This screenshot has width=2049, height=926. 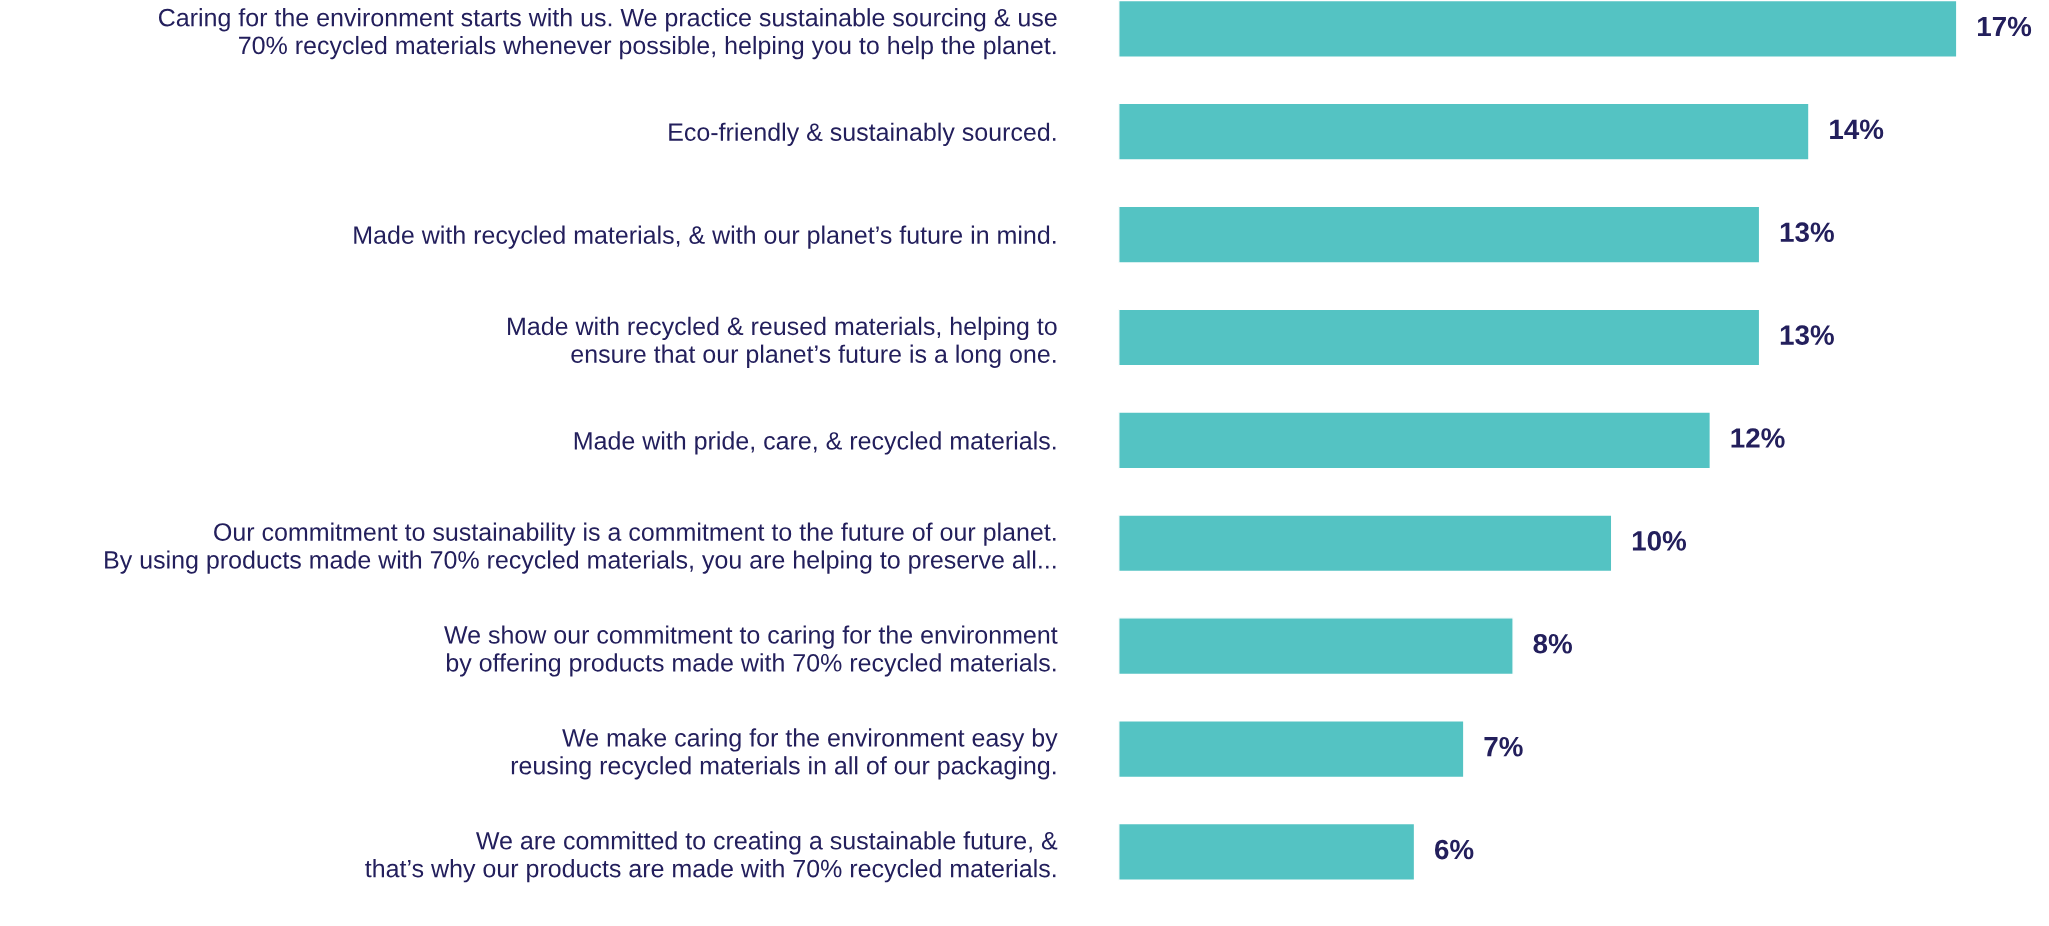 I want to click on data-label: 14%, so click(x=1857, y=129).